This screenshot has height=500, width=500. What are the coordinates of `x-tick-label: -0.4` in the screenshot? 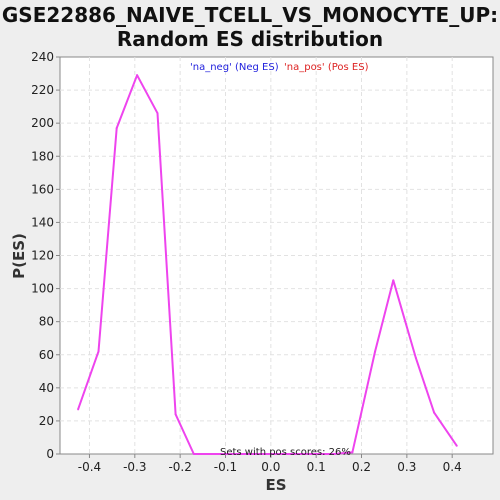 It's located at (89, 467).